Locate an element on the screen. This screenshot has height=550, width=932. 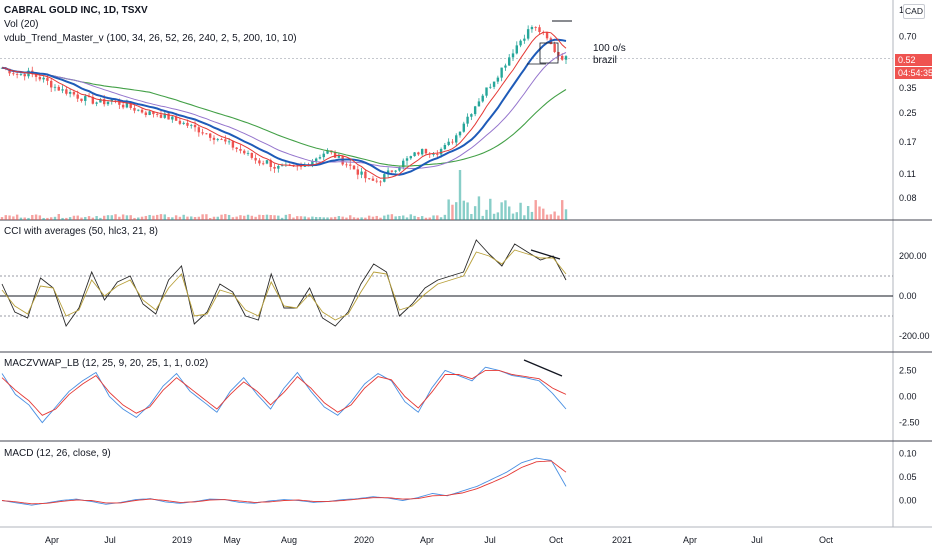
time-axis-tick-label: Oct is located at coordinates (826, 540).